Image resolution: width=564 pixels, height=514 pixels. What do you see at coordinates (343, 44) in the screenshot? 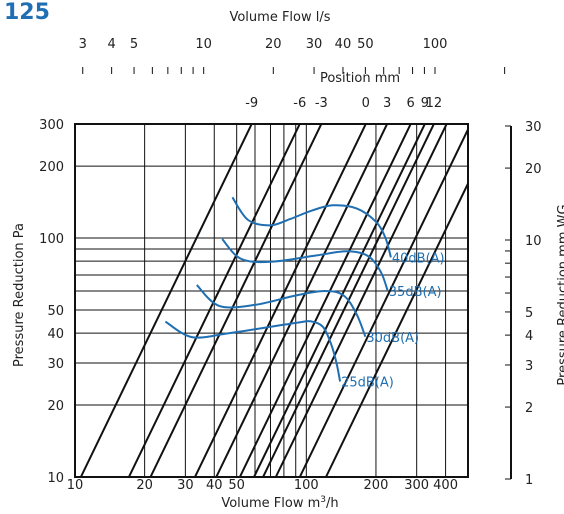
I see `top-tick-label: 40` at bounding box center [343, 44].